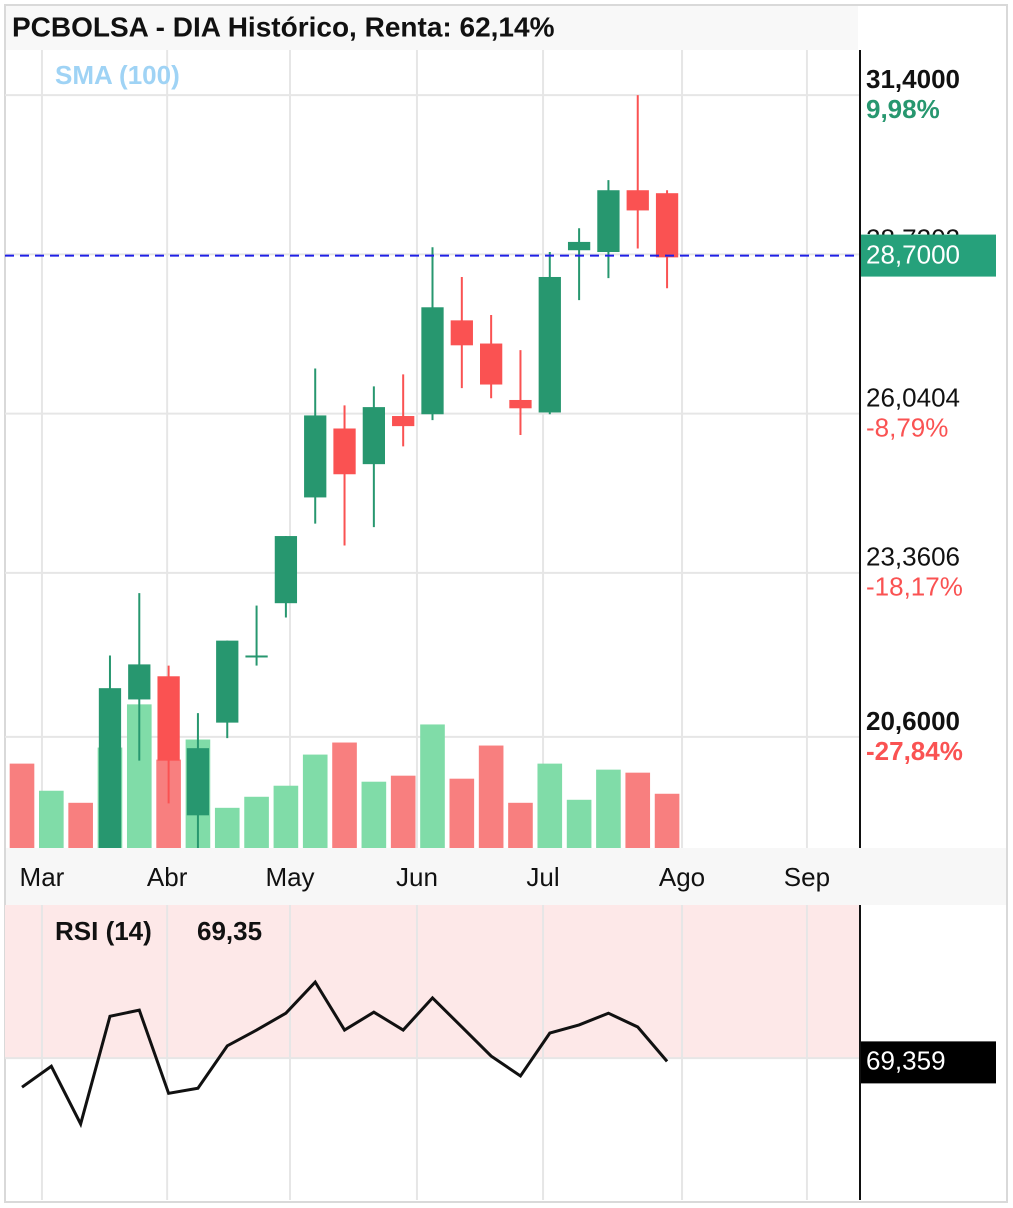 This screenshot has height=1208, width=1013. What do you see at coordinates (913, 397) in the screenshot?
I see `y-tick-label: 26,0404` at bounding box center [913, 397].